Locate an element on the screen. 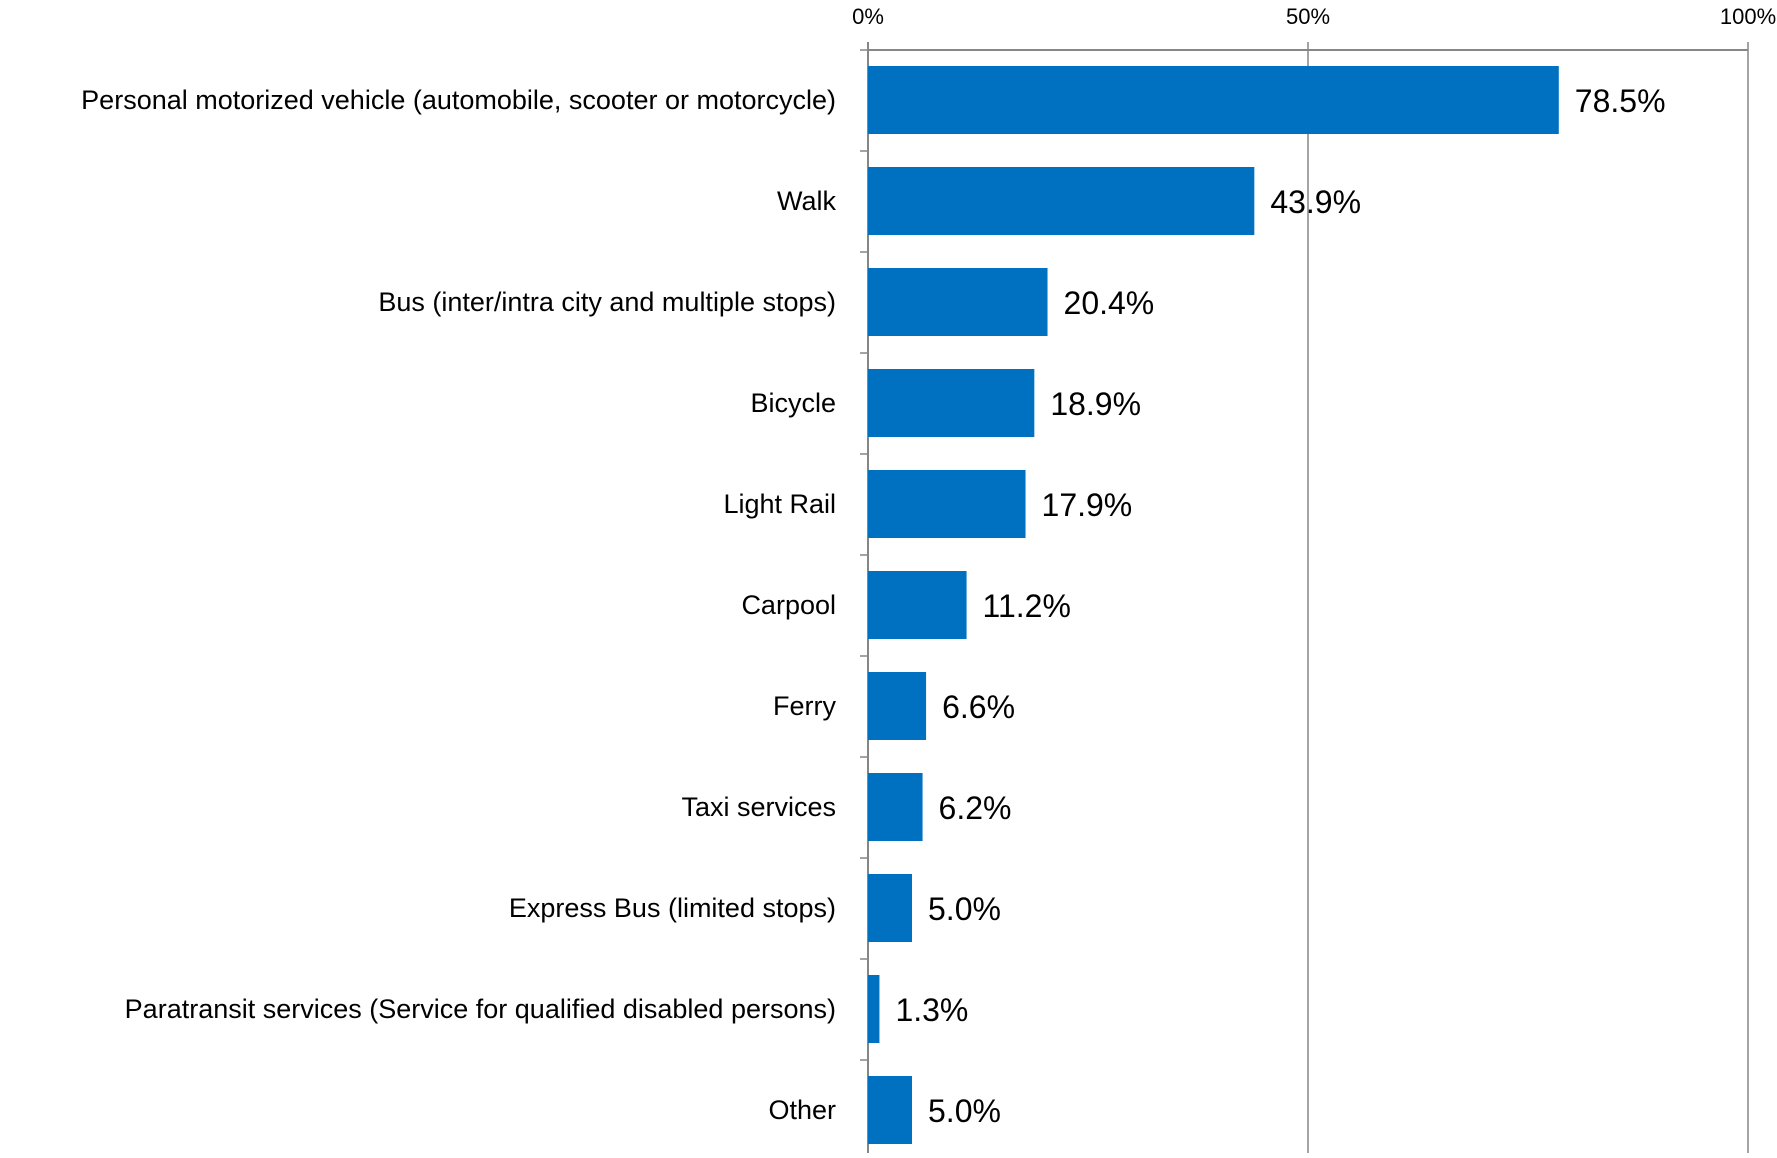 Image resolution: width=1777 pixels, height=1158 pixels. data-label: 6.2% is located at coordinates (975, 808).